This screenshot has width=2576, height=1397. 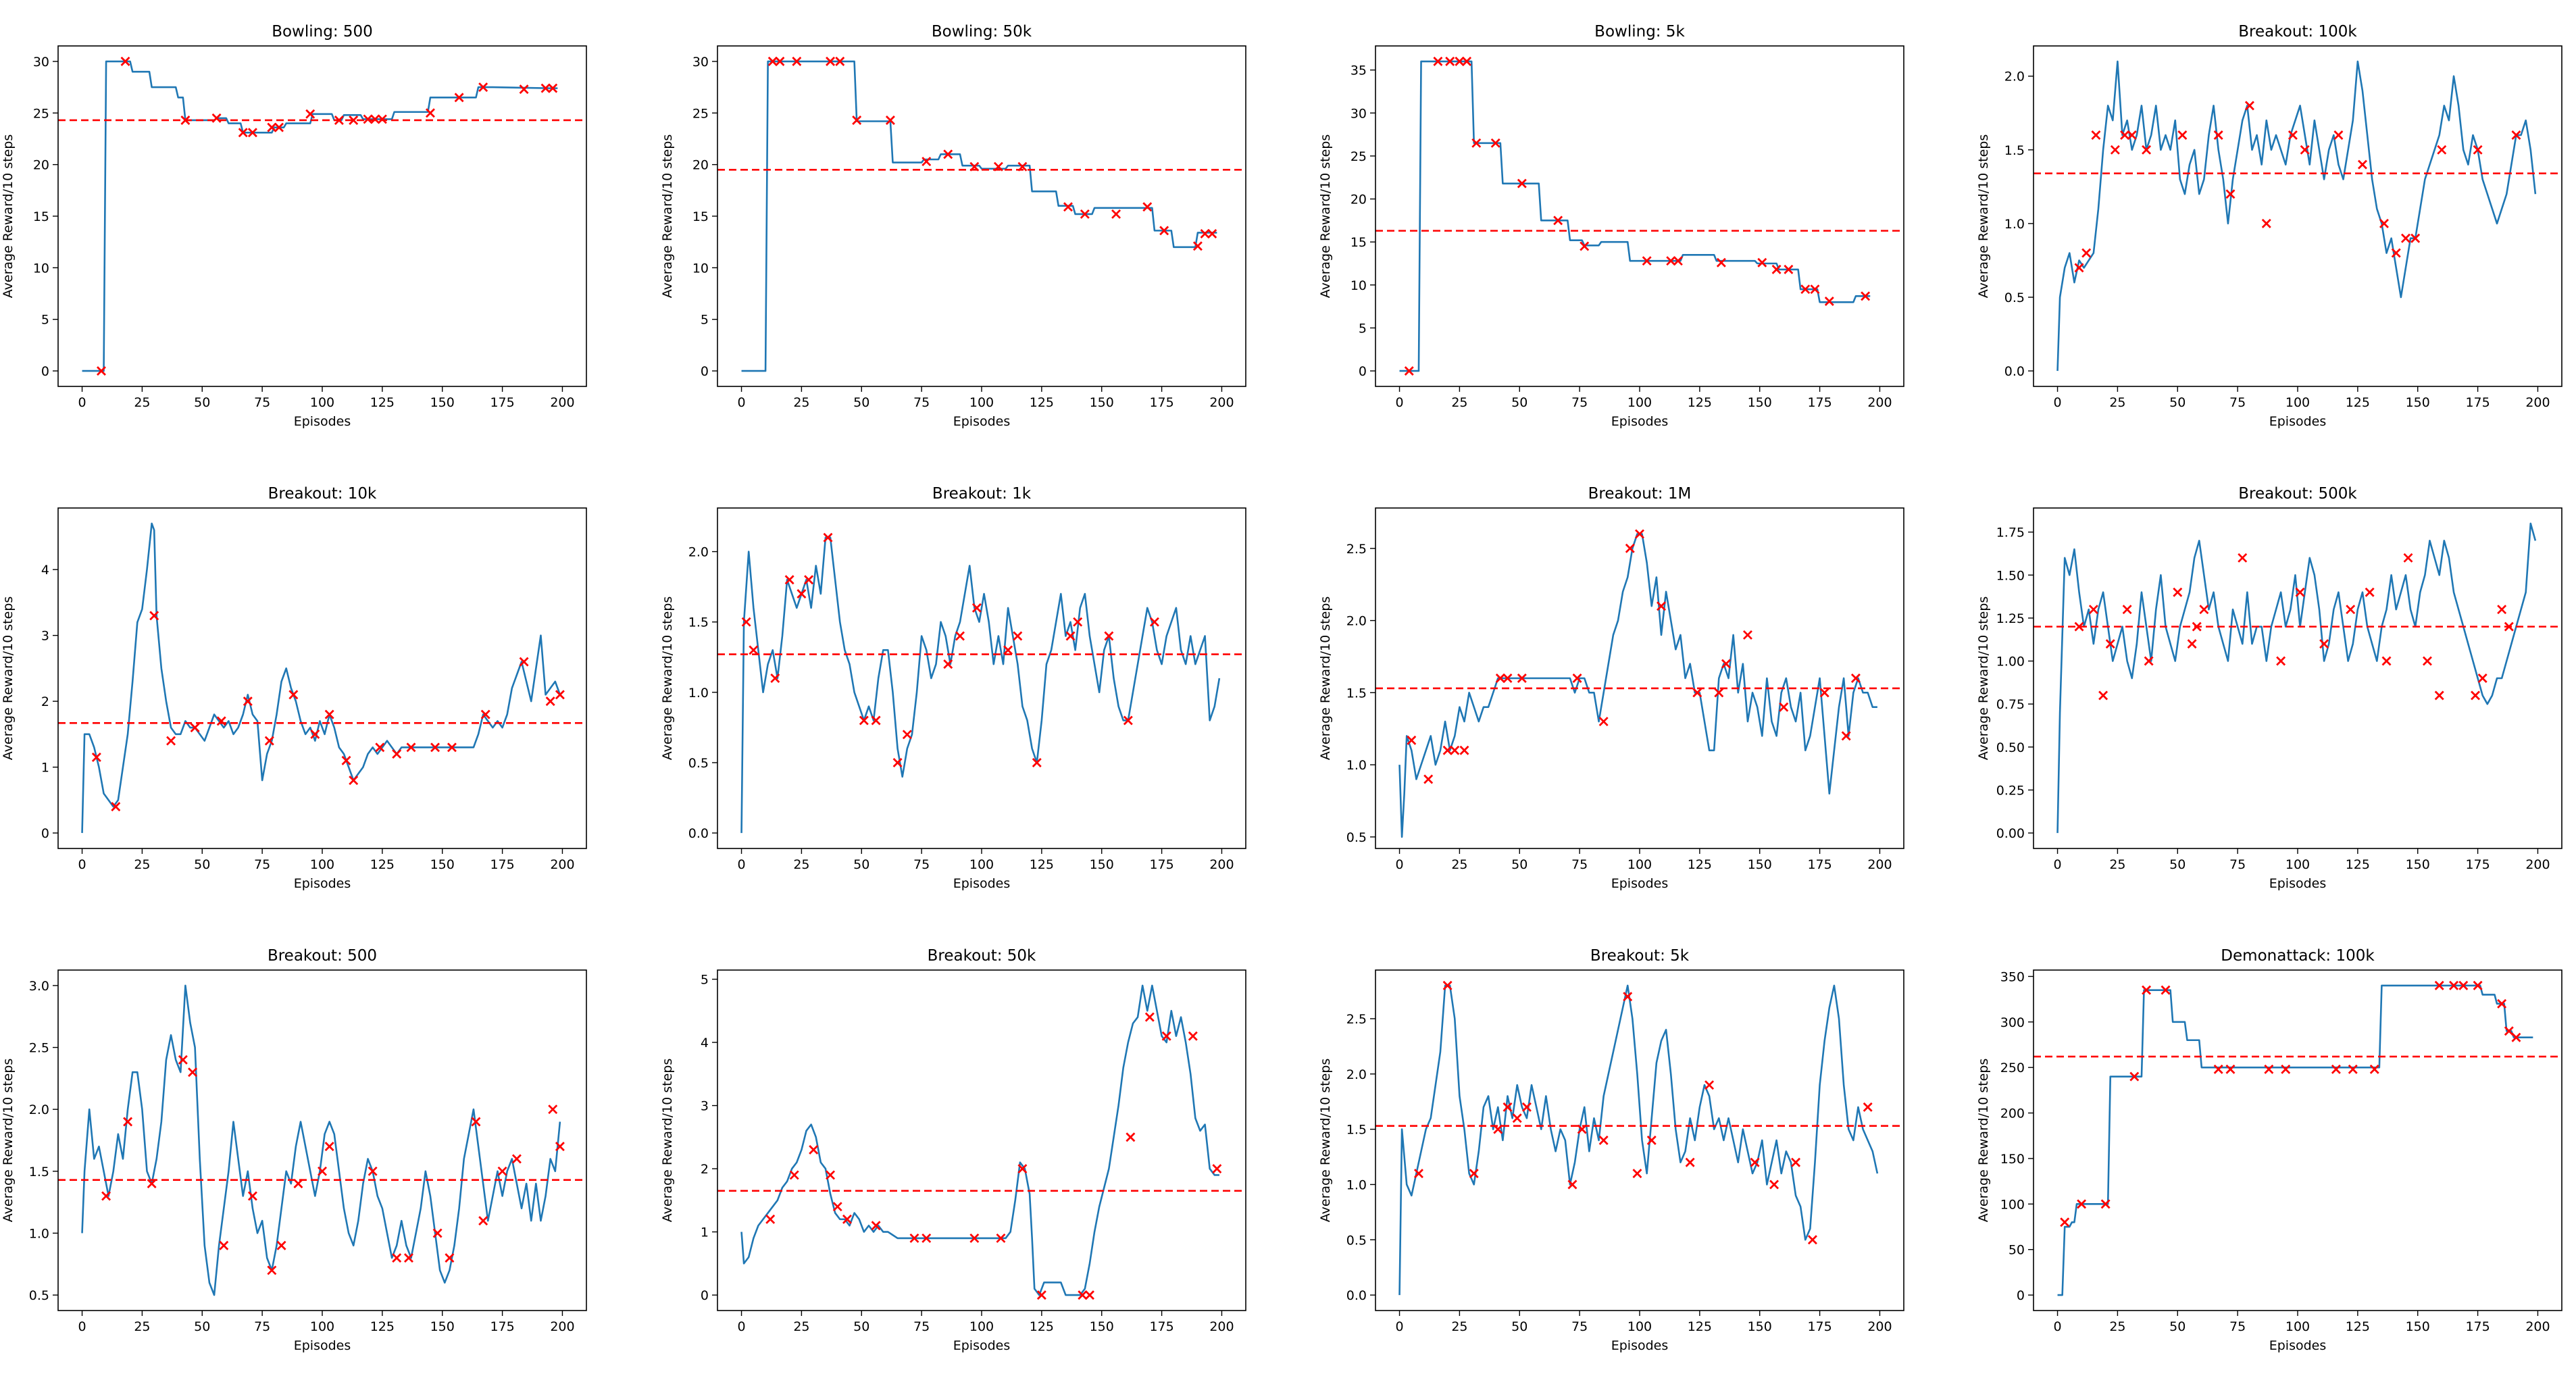 I want to click on x-axis-label: Episodes, so click(x=1640, y=421).